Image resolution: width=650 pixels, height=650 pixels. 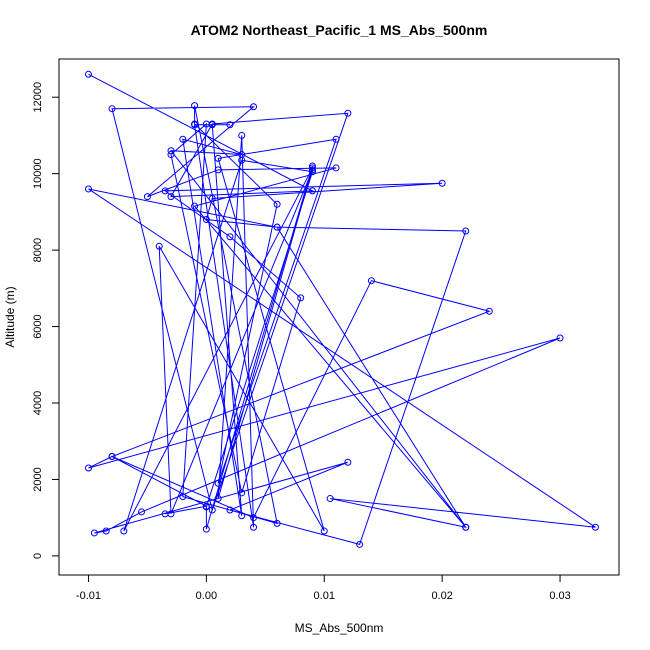 What do you see at coordinates (206, 596) in the screenshot?
I see `x-tick-label: 0.00` at bounding box center [206, 596].